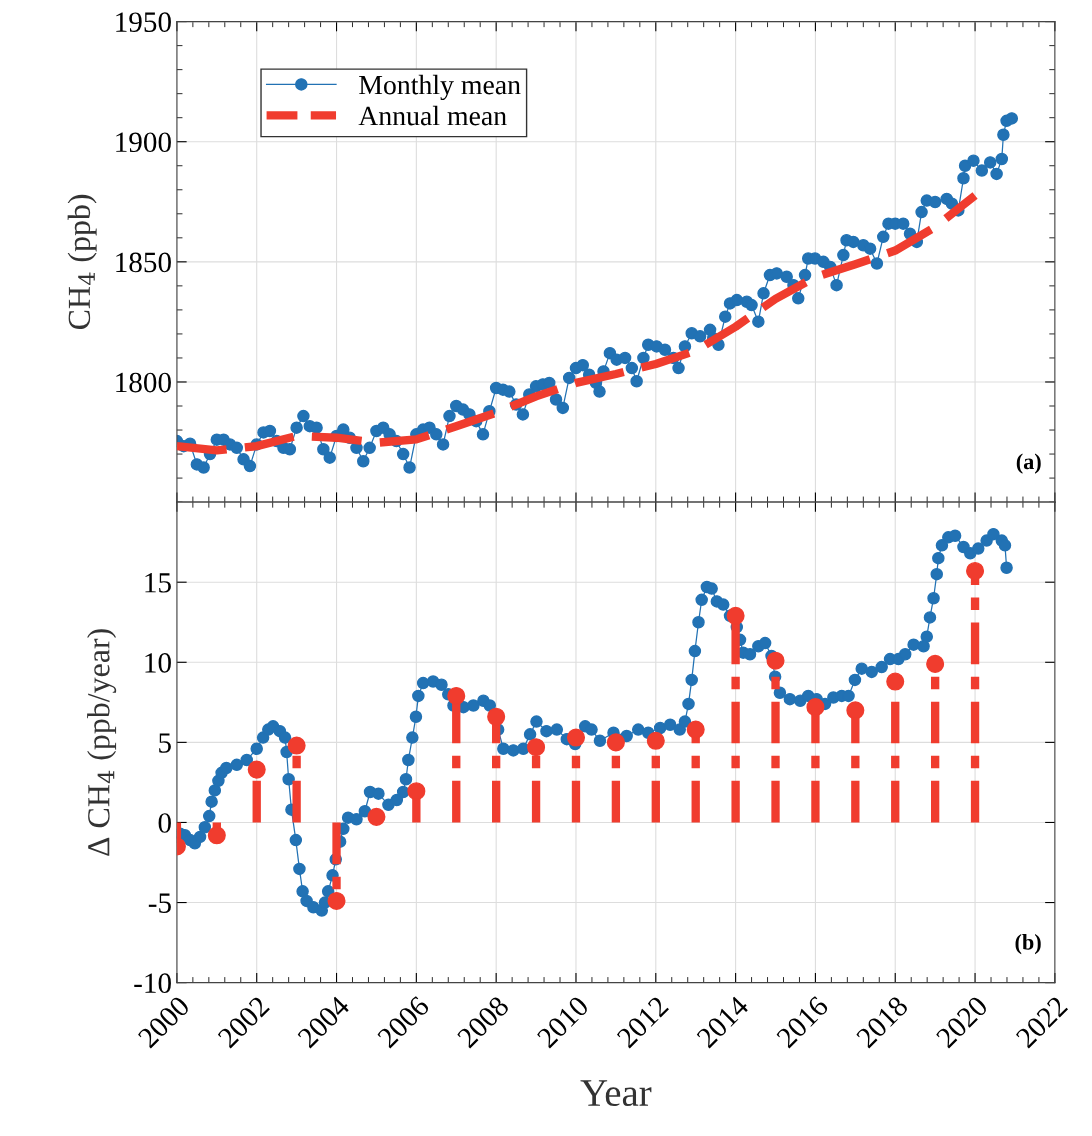 The height and width of the screenshot is (1136, 1092). I want to click on annotation: (b), so click(1028, 944).